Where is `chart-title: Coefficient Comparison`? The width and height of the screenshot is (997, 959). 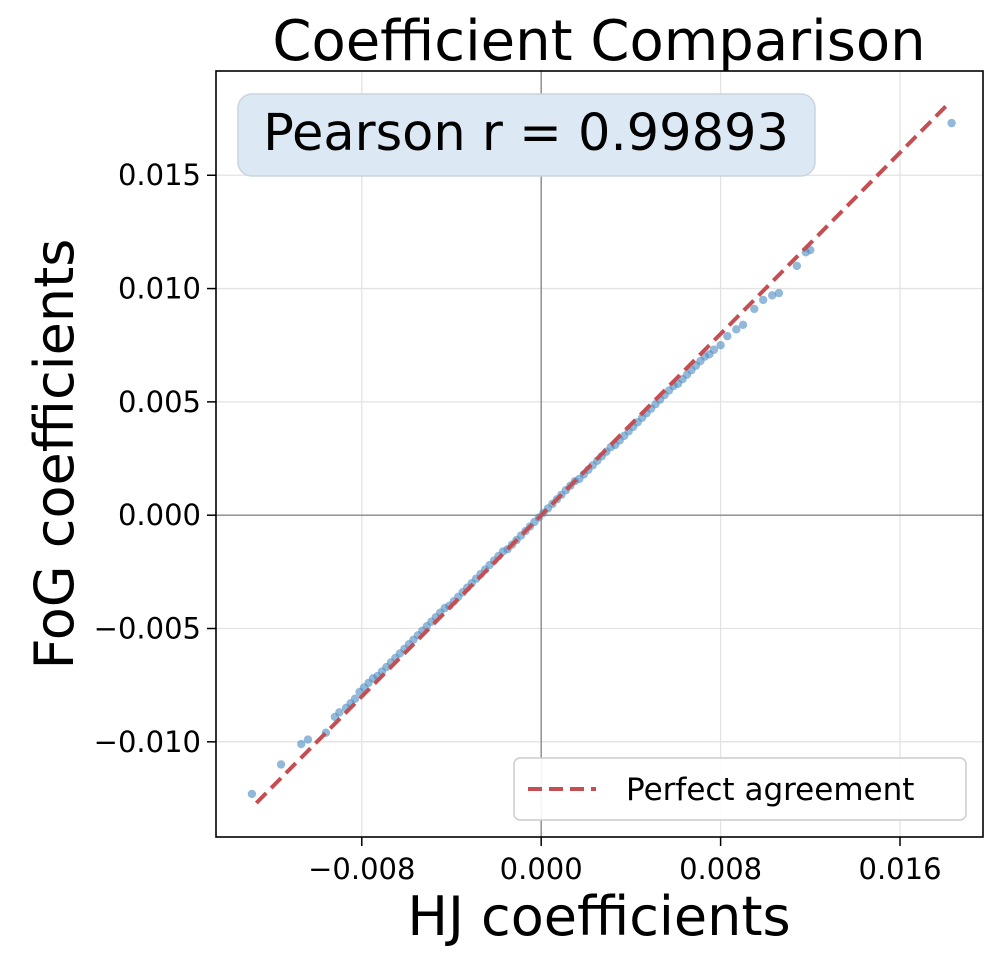
chart-title: Coefficient Comparison is located at coordinates (598, 41).